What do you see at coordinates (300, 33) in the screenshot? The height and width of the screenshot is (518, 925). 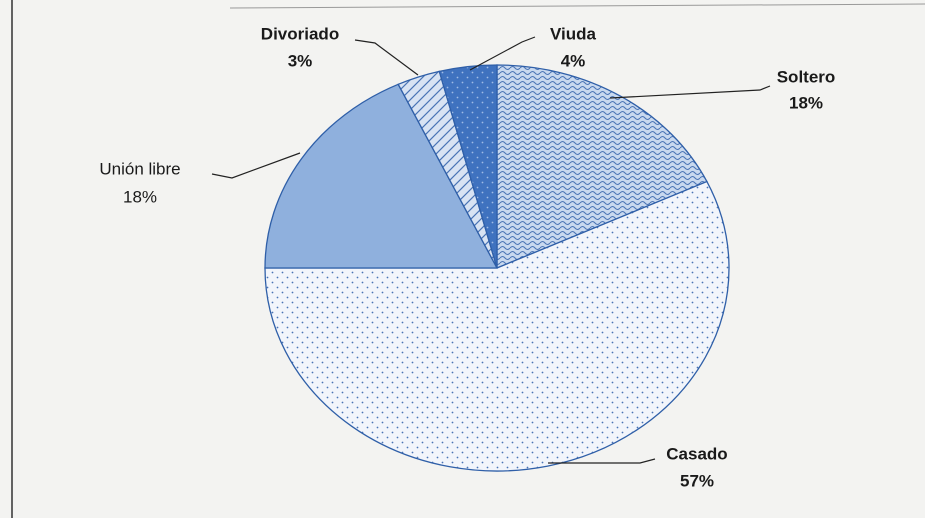 I see `slice-label: Divoriado` at bounding box center [300, 33].